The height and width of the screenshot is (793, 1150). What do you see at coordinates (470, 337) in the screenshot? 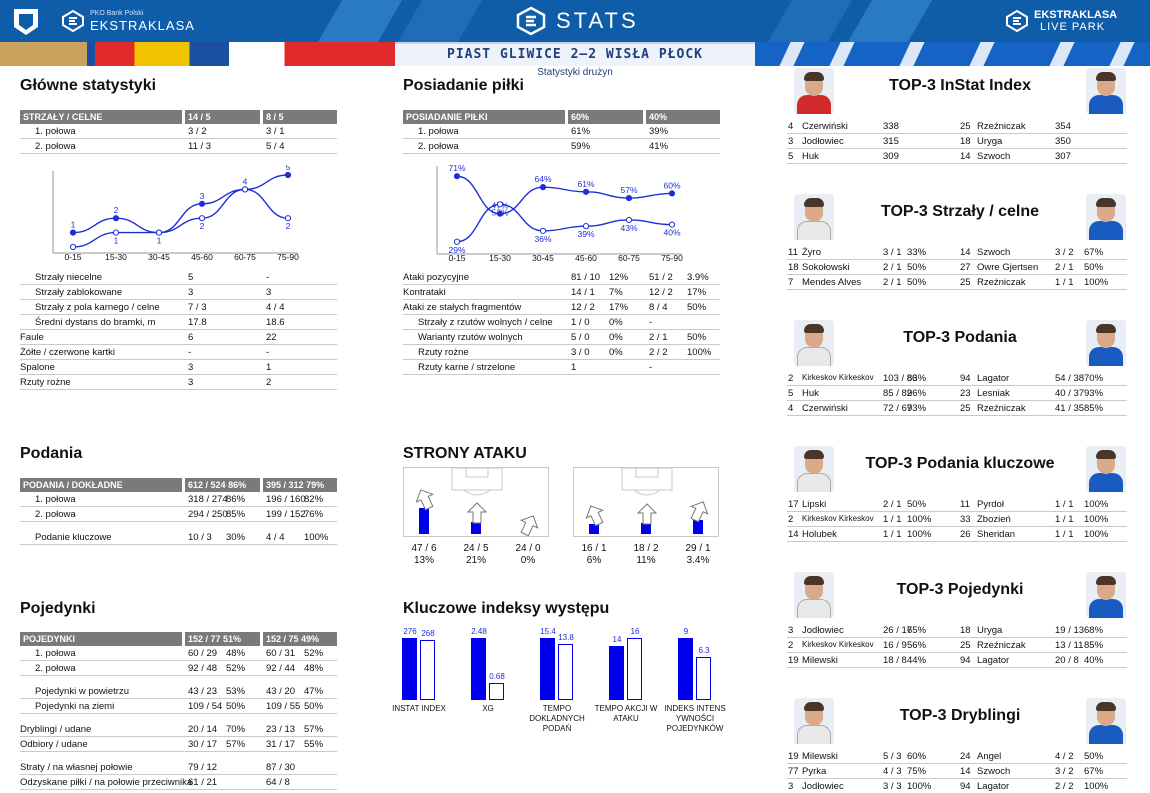
I see `row-label: Warianty rzutów wolnych` at bounding box center [470, 337].